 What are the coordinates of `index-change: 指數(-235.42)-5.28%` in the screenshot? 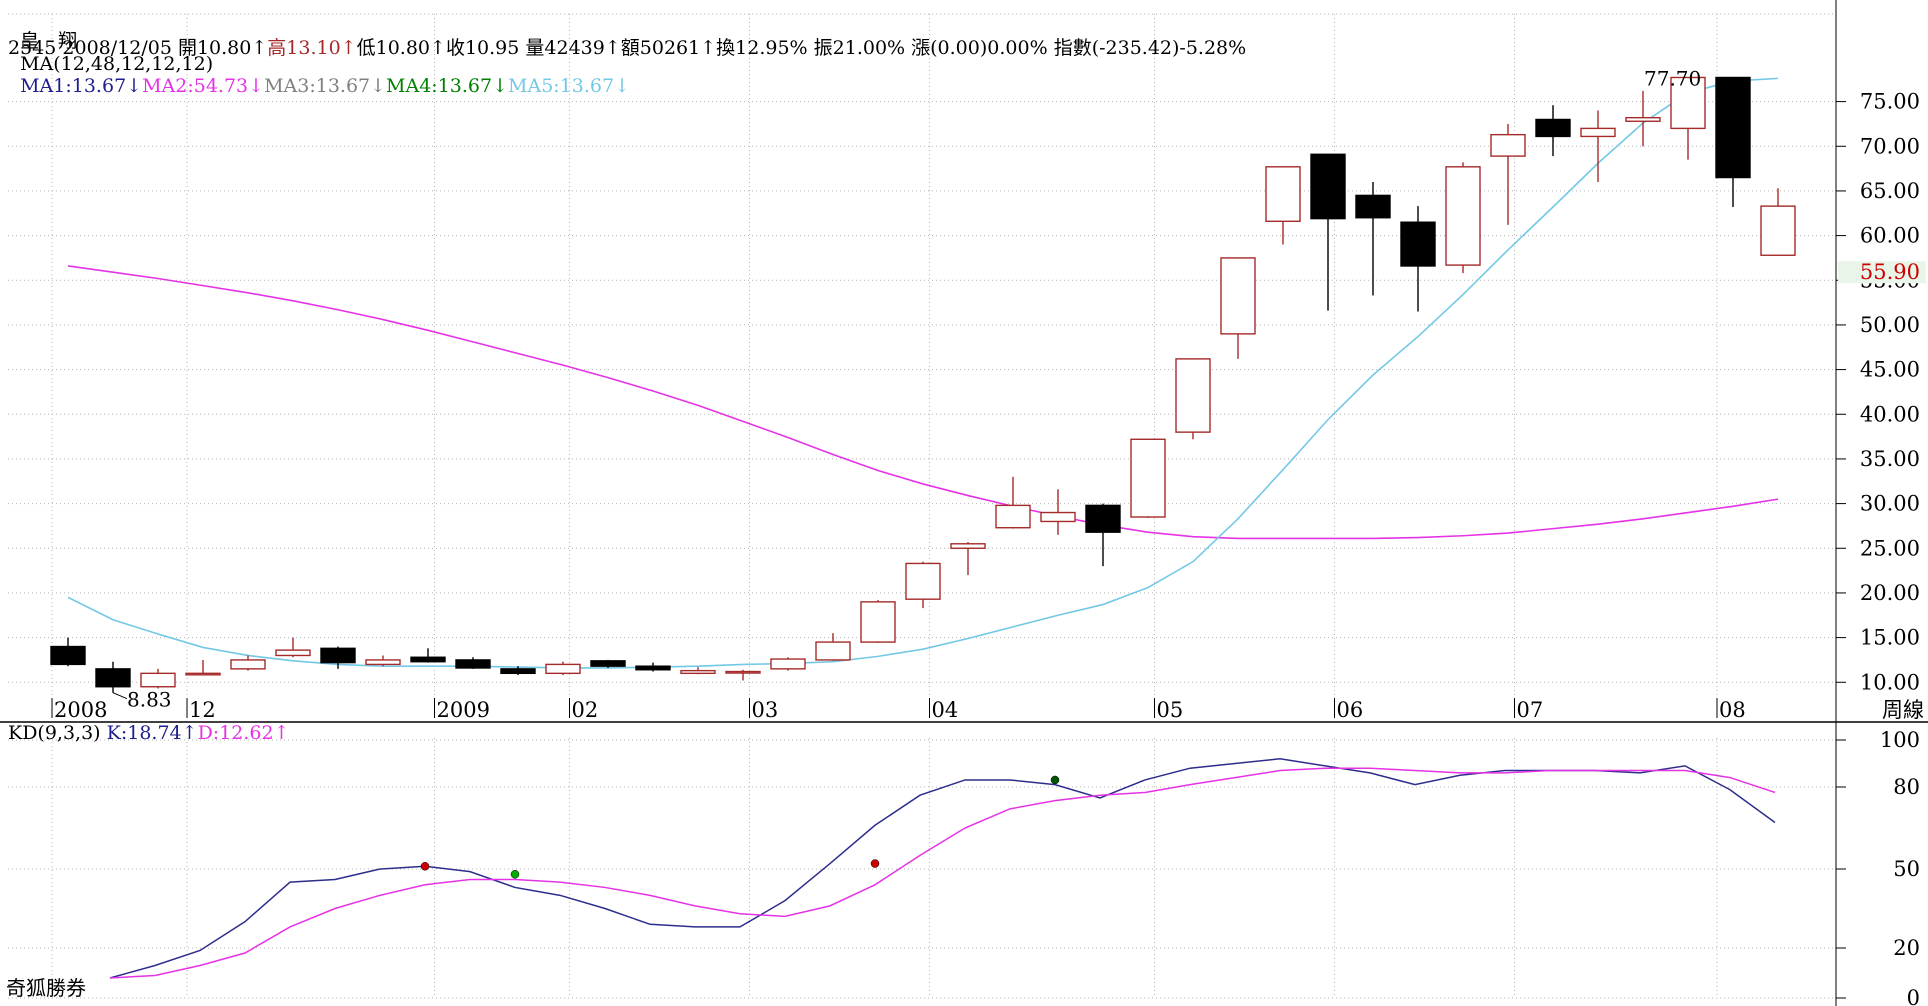 It's located at (1150, 48).